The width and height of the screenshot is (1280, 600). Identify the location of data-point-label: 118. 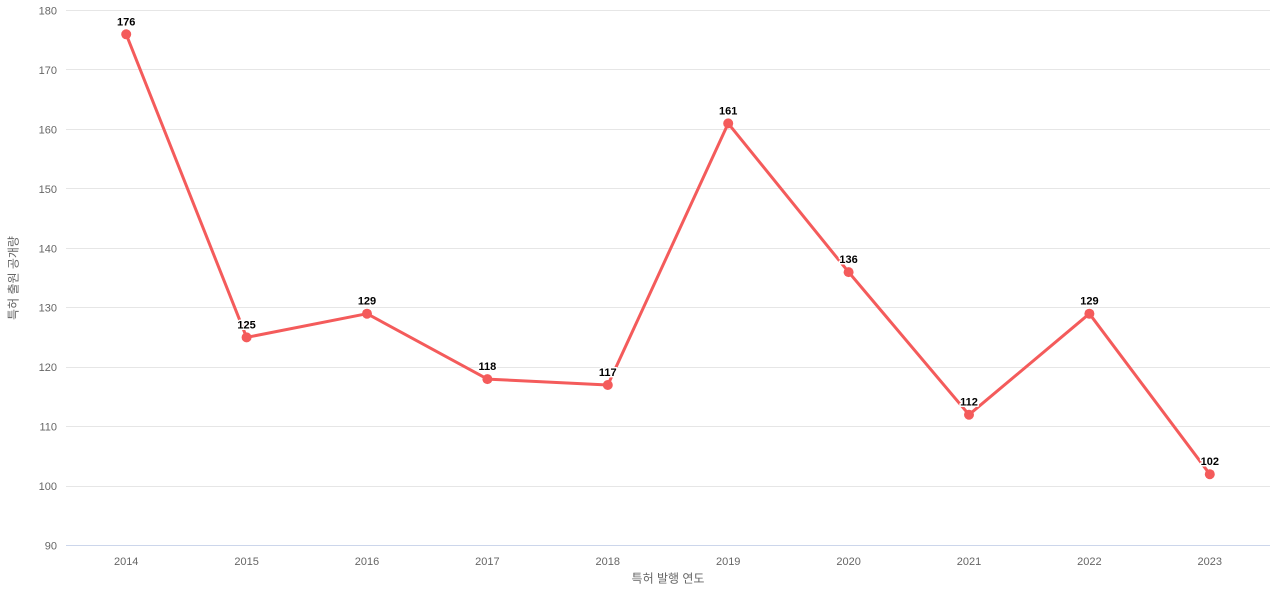
(488, 367).